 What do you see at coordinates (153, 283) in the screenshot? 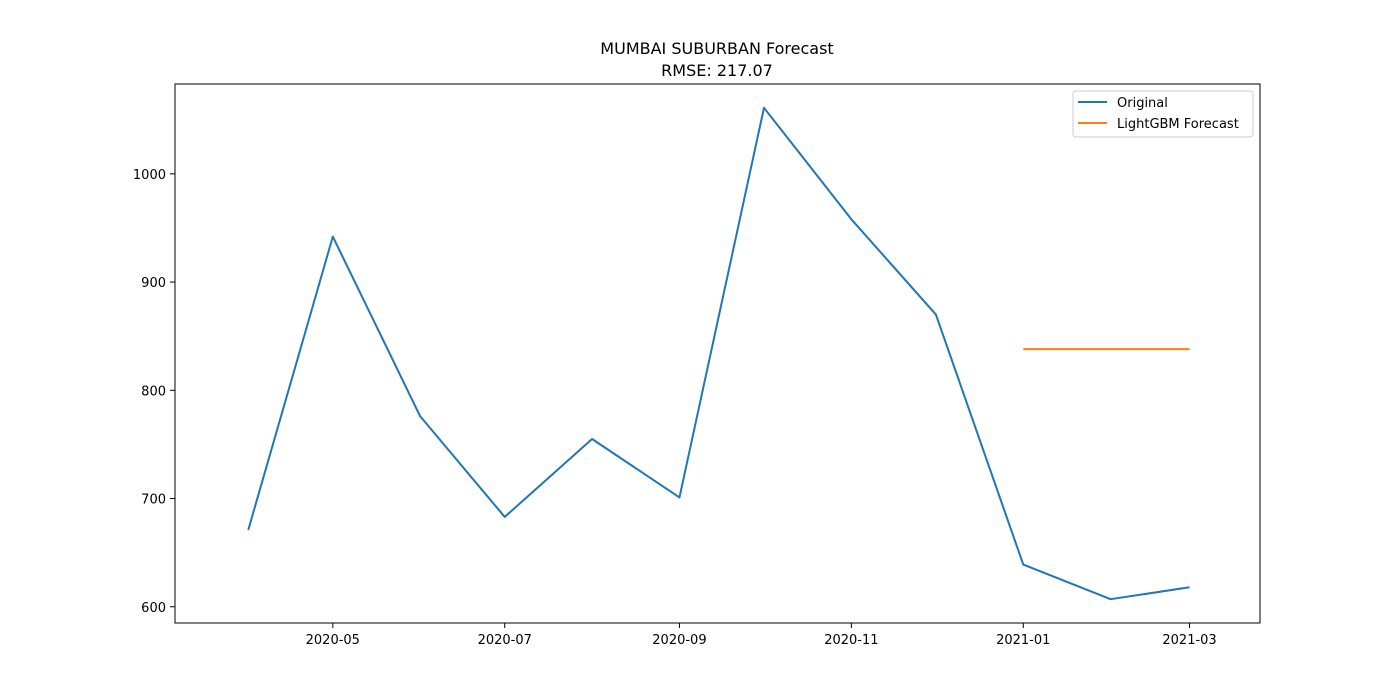
I see `y-tick-label: 900` at bounding box center [153, 283].